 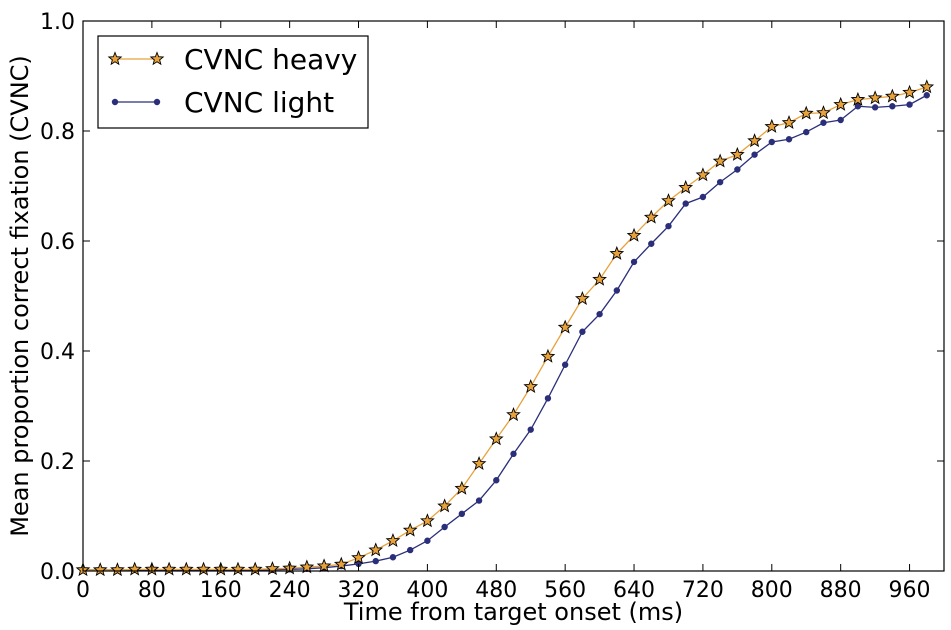 I want to click on y-tick-label: 0.2, so click(x=57, y=462).